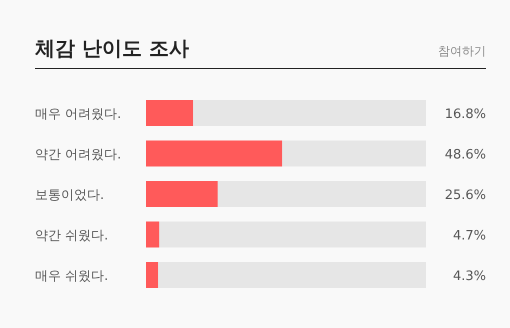 This screenshot has width=510, height=328. Describe the element at coordinates (465, 114) in the screenshot. I see `data-label: 16.8%` at that location.